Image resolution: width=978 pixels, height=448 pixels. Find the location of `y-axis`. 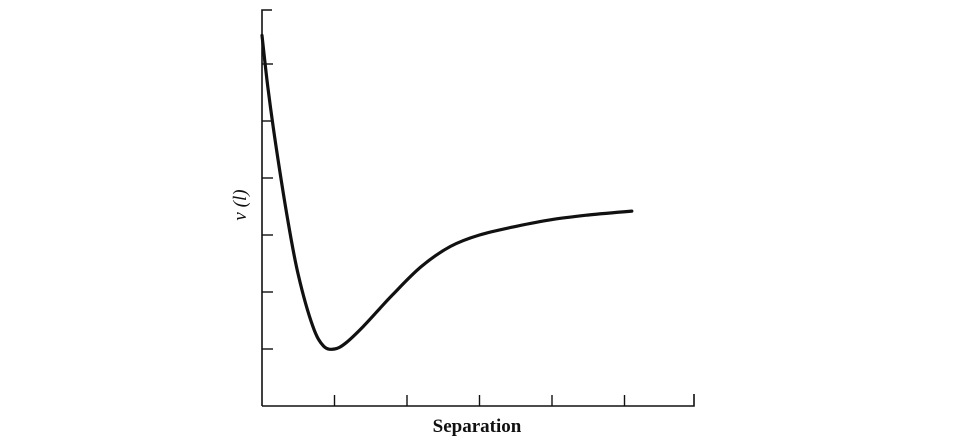

y-axis is located at coordinates (266, 207).